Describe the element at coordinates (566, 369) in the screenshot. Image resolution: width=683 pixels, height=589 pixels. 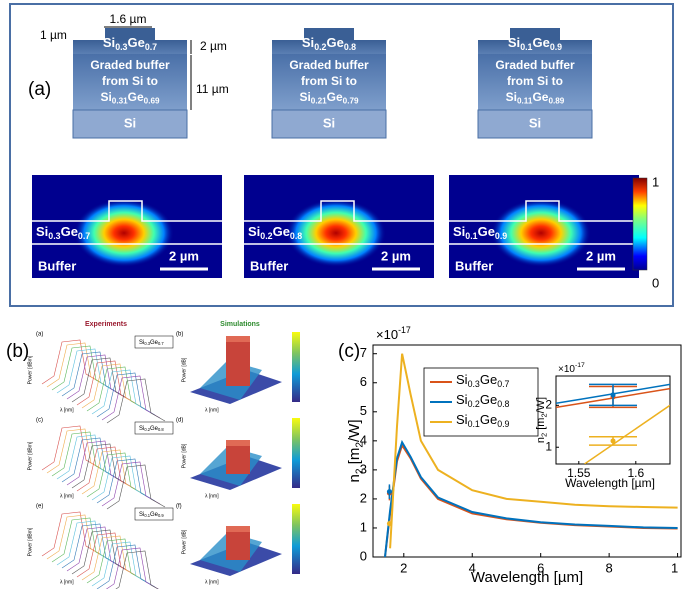
I see `text-part: ×10` at that location.